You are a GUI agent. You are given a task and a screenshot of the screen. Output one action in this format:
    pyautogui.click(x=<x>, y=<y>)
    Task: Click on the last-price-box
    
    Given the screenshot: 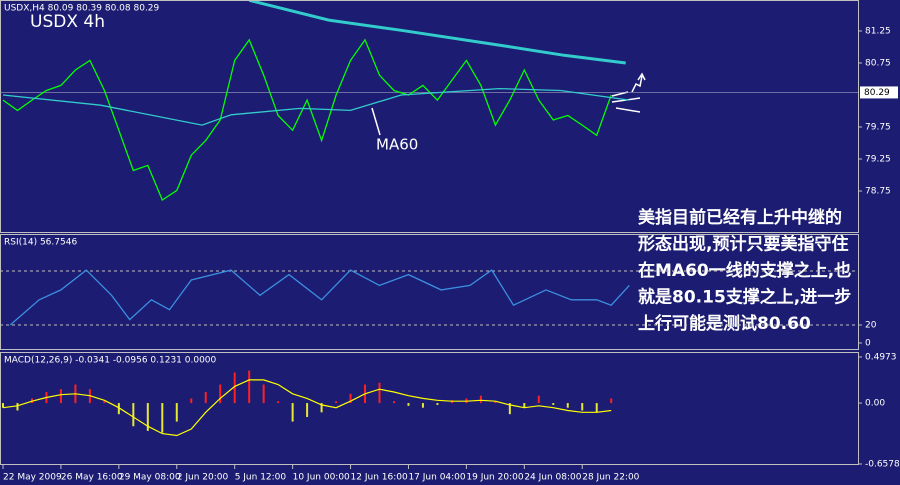 What is the action you would take?
    pyautogui.click(x=879, y=92)
    